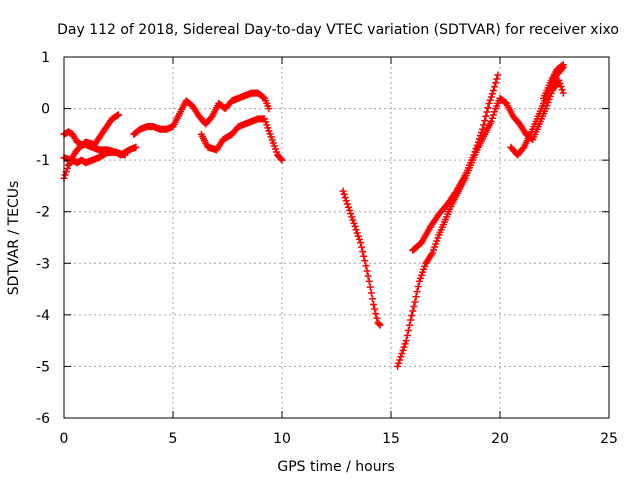 The image size is (640, 480). Describe the element at coordinates (335, 467) in the screenshot. I see `x-axis-label: GPS time / hours` at that location.